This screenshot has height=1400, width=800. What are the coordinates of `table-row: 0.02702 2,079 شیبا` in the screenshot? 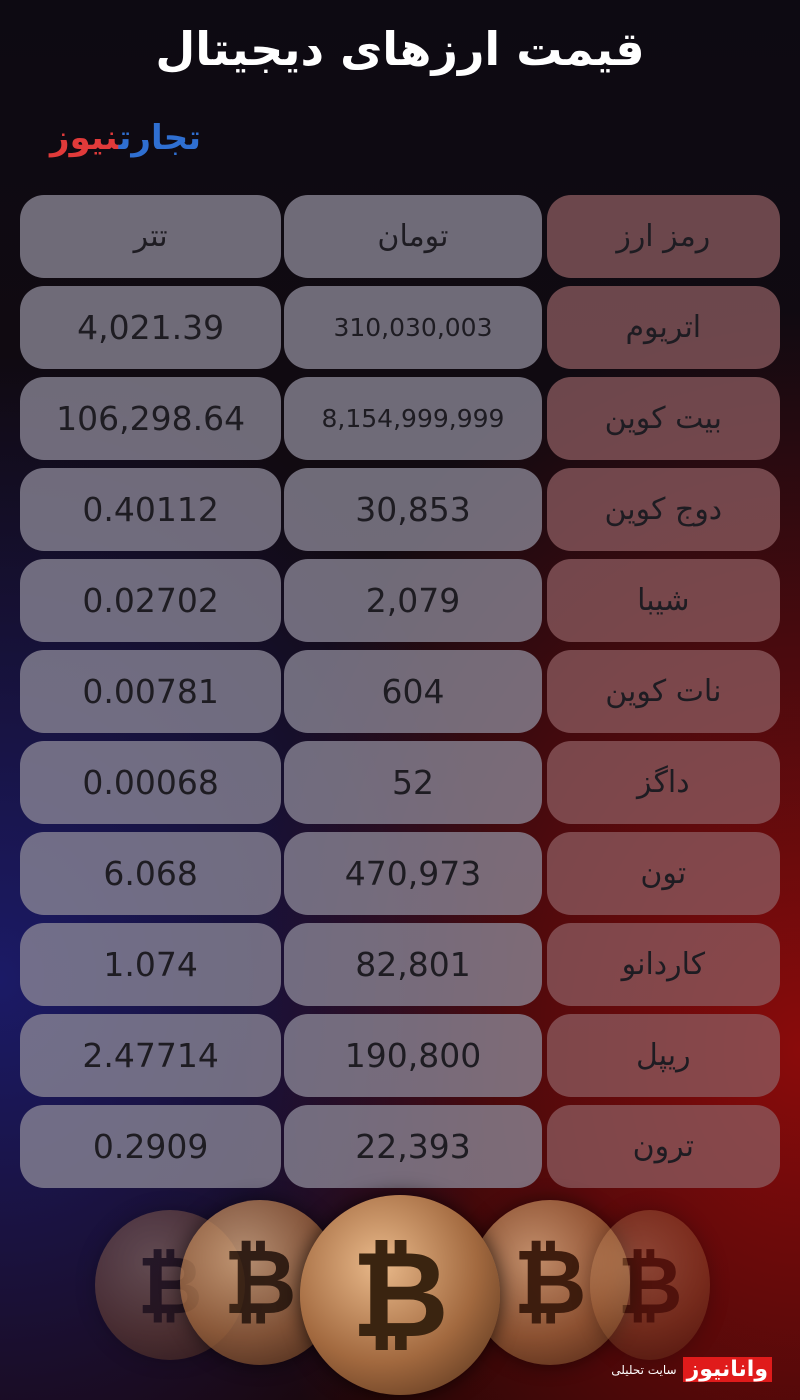 It's located at (400, 604).